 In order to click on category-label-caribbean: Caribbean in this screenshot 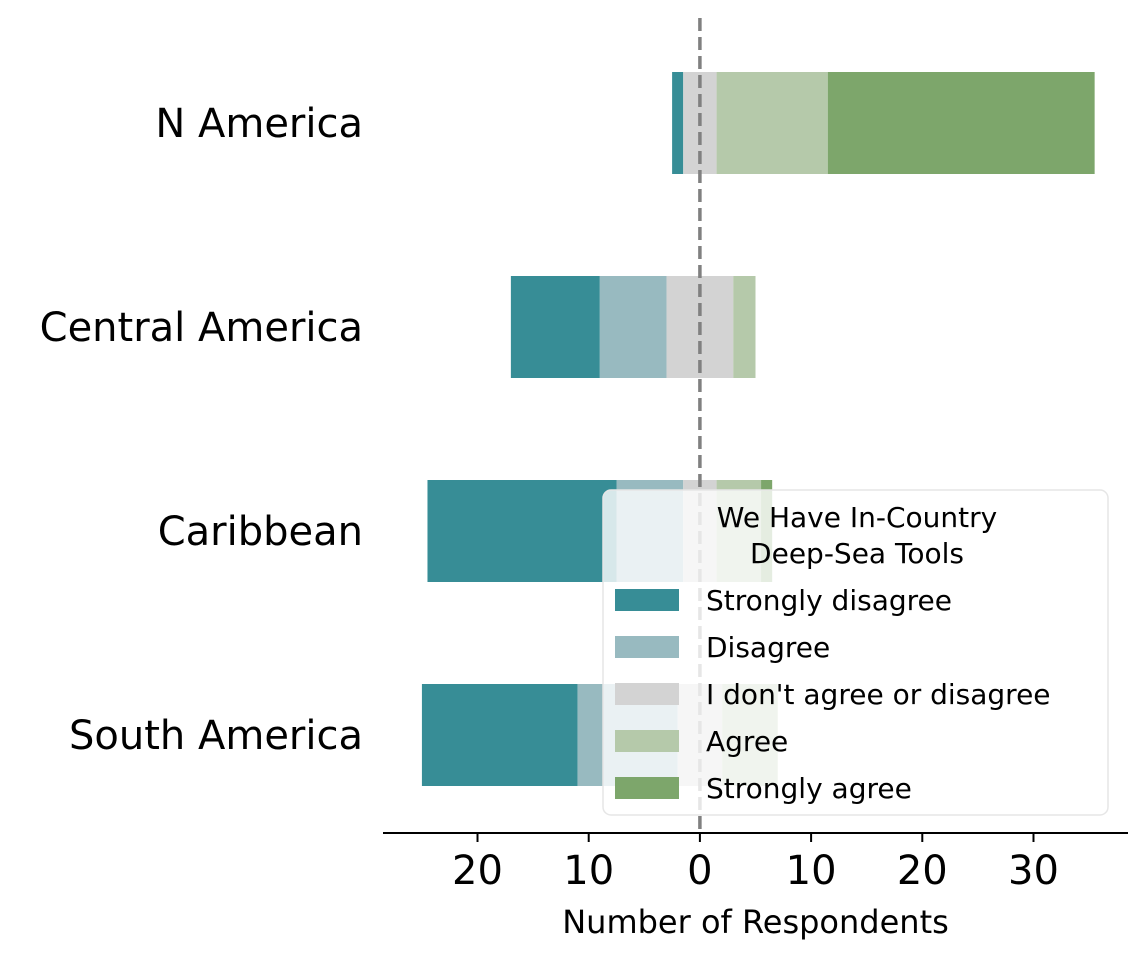, I will do `click(260, 532)`.